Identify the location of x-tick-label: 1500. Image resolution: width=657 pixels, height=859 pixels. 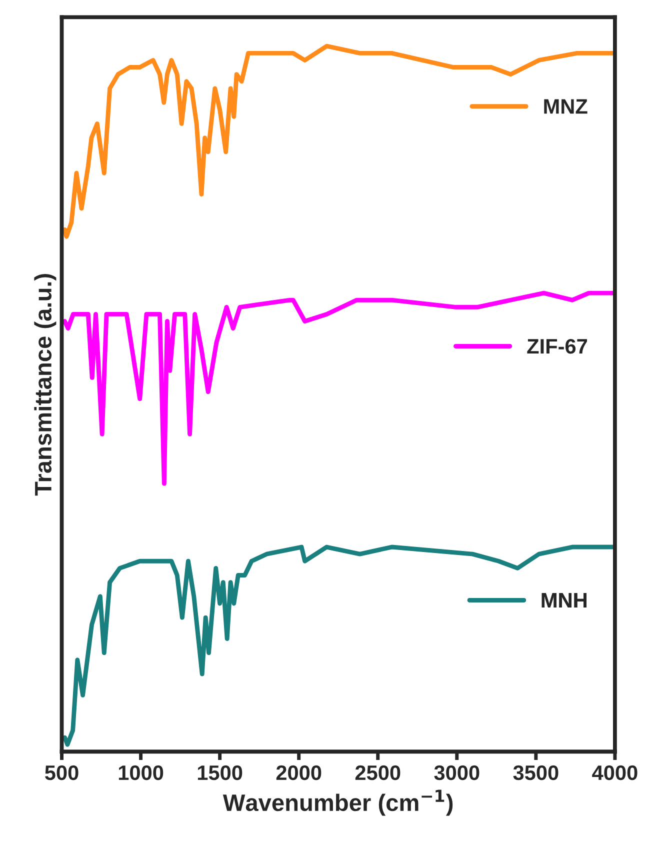
(220, 772).